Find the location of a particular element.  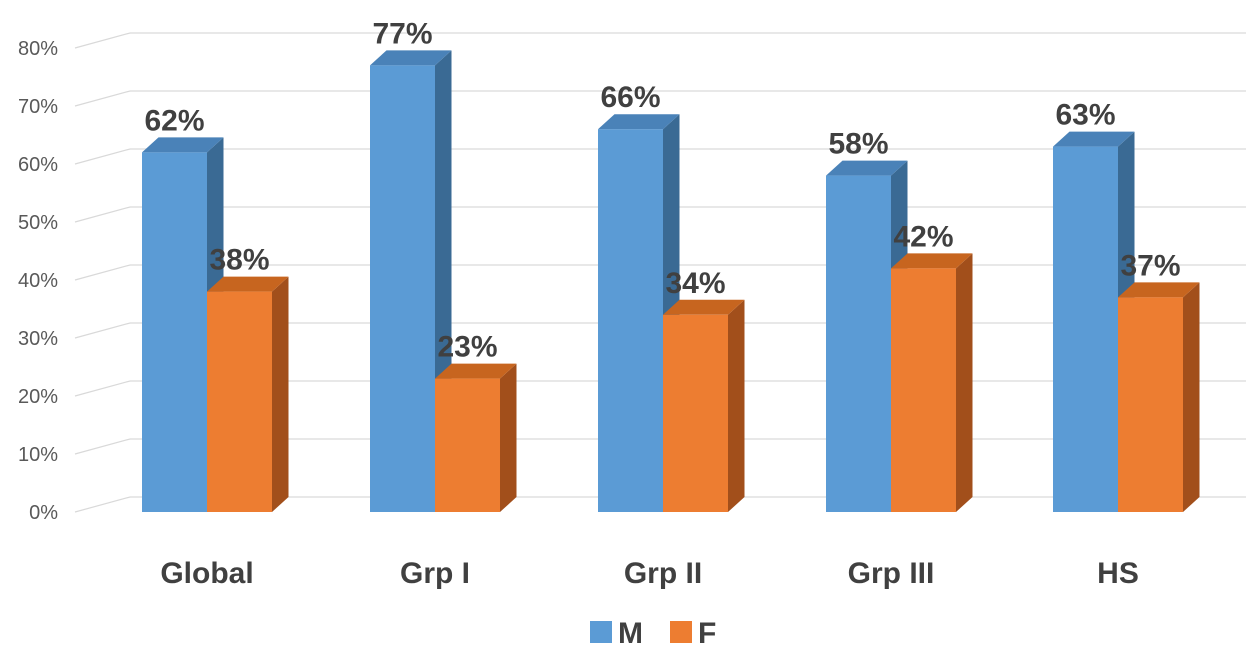

y-tick-label: 0% is located at coordinates (43, 513).